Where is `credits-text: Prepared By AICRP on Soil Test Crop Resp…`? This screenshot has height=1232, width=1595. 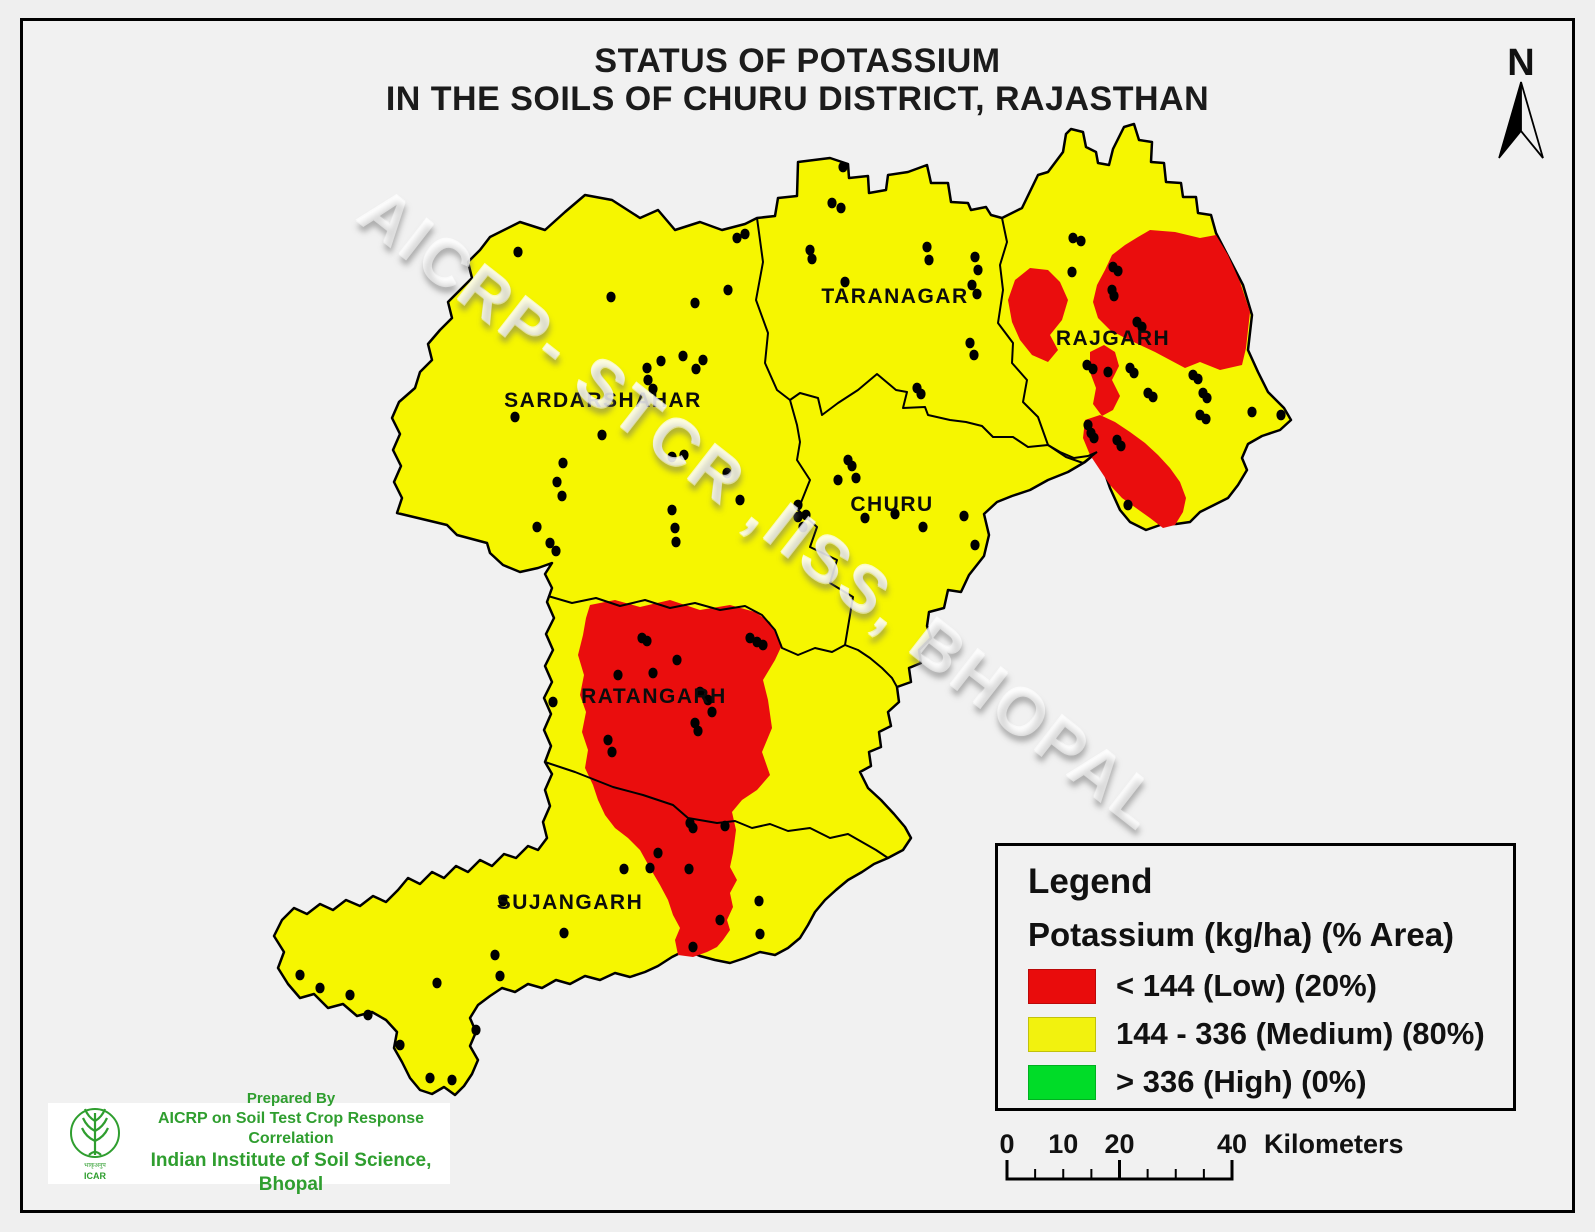 credits-text: Prepared By AICRP on Soil Test Crop Resp… is located at coordinates (291, 1143).